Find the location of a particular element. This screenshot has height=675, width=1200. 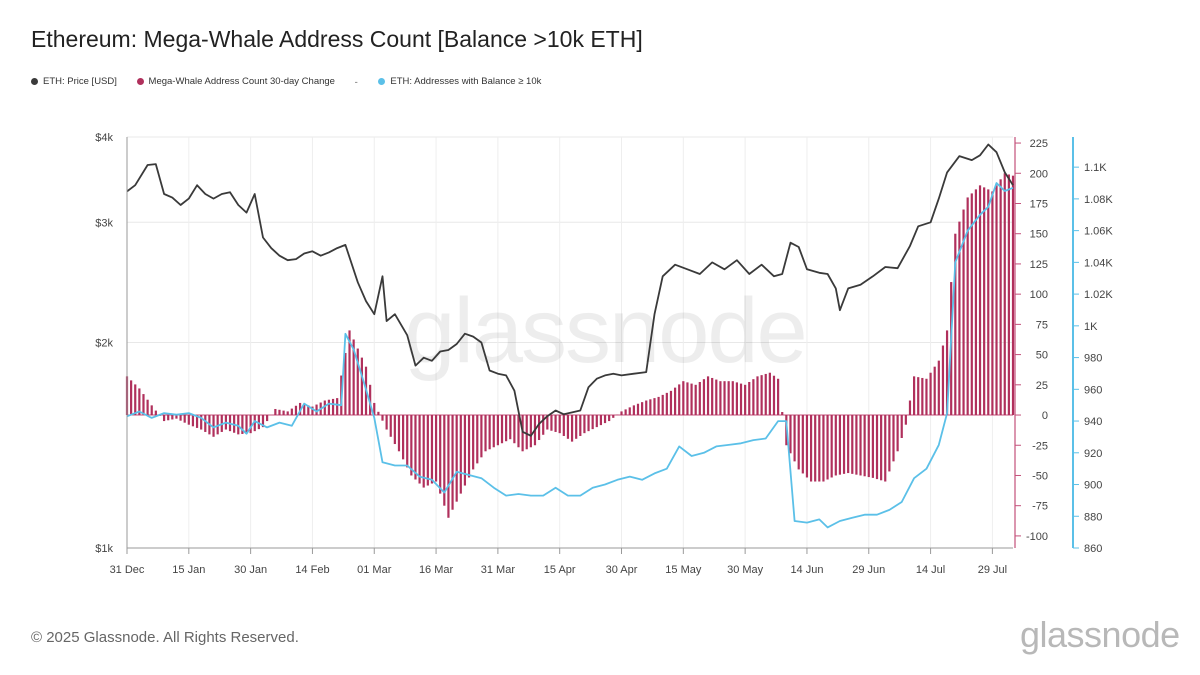

y-change-tick-label: 0 is located at coordinates (1045, 416).